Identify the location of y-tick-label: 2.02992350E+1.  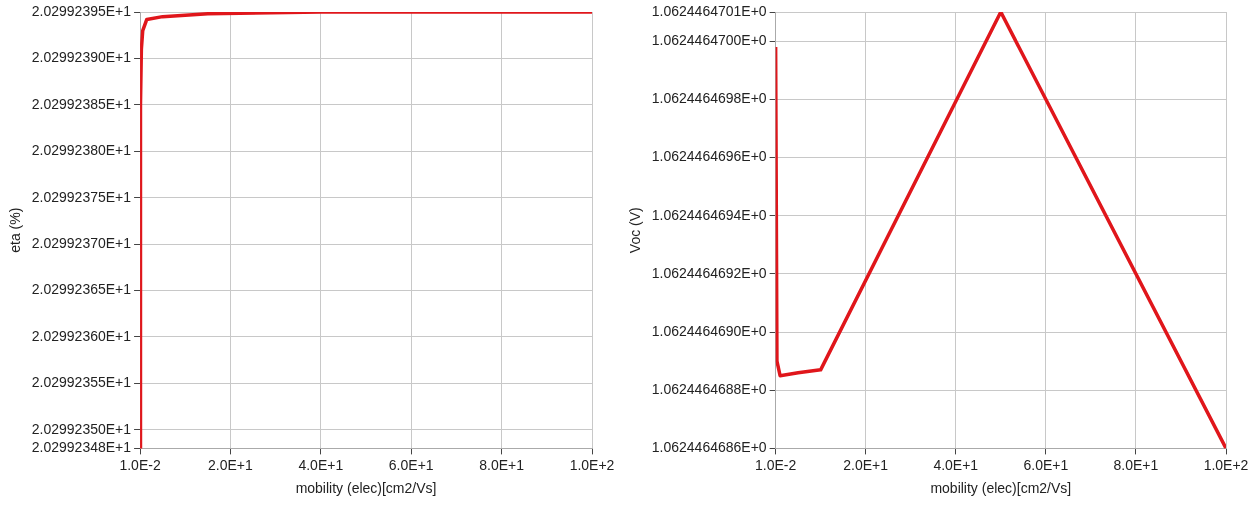
(81, 428).